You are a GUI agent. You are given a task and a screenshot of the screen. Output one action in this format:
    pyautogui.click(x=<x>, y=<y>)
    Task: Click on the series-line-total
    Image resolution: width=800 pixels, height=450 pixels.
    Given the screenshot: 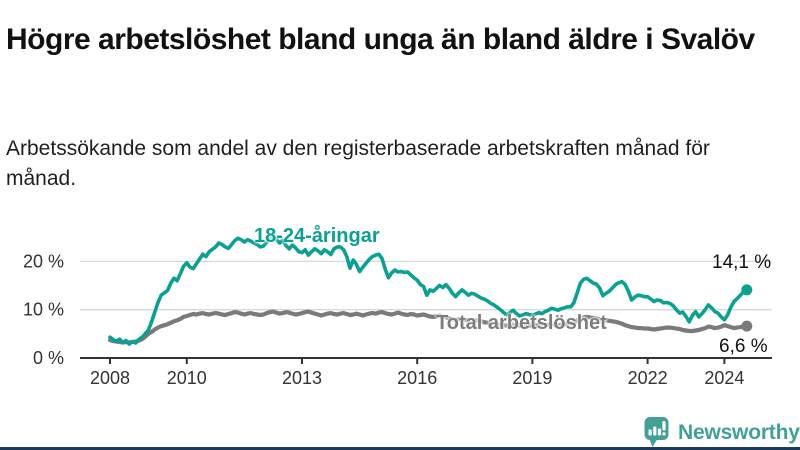 What is the action you would take?
    pyautogui.click(x=428, y=327)
    